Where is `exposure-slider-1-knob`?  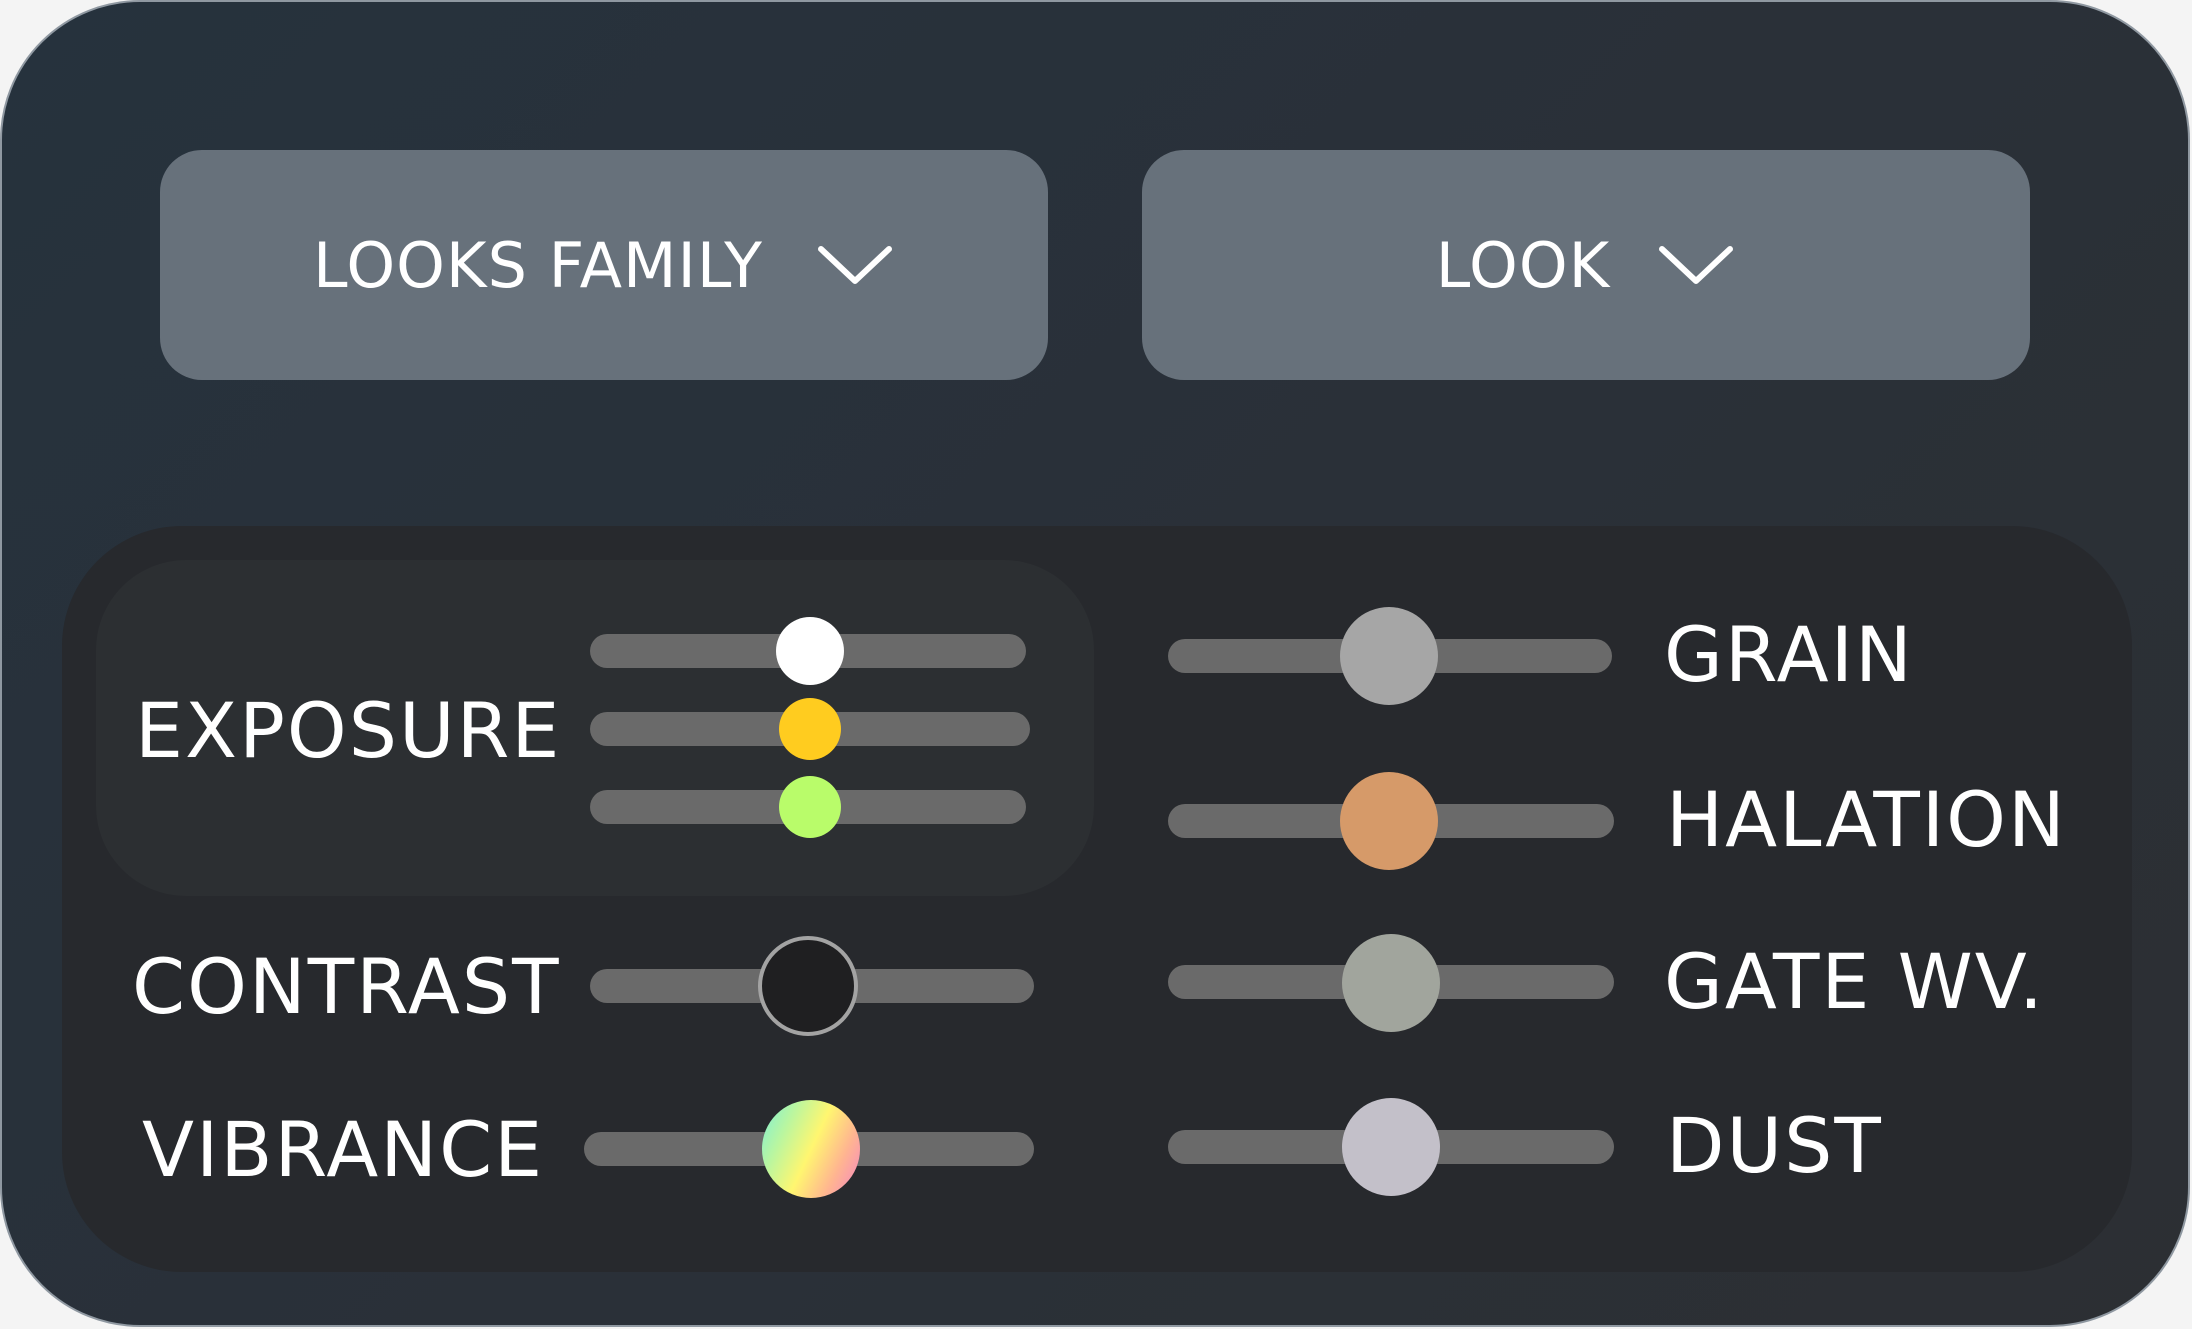
exposure-slider-1-knob is located at coordinates (810, 651).